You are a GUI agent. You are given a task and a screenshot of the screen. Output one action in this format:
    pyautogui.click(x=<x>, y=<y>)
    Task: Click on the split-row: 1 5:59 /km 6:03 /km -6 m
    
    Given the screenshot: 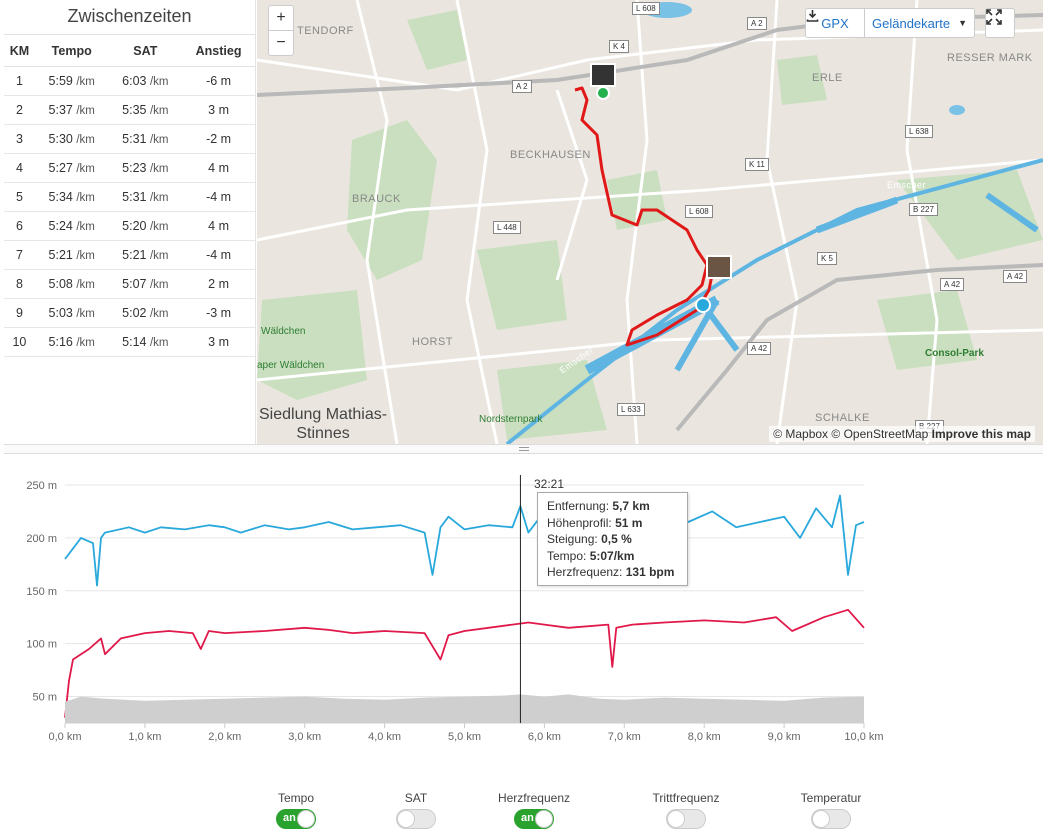 What is the action you would take?
    pyautogui.click(x=129, y=81)
    